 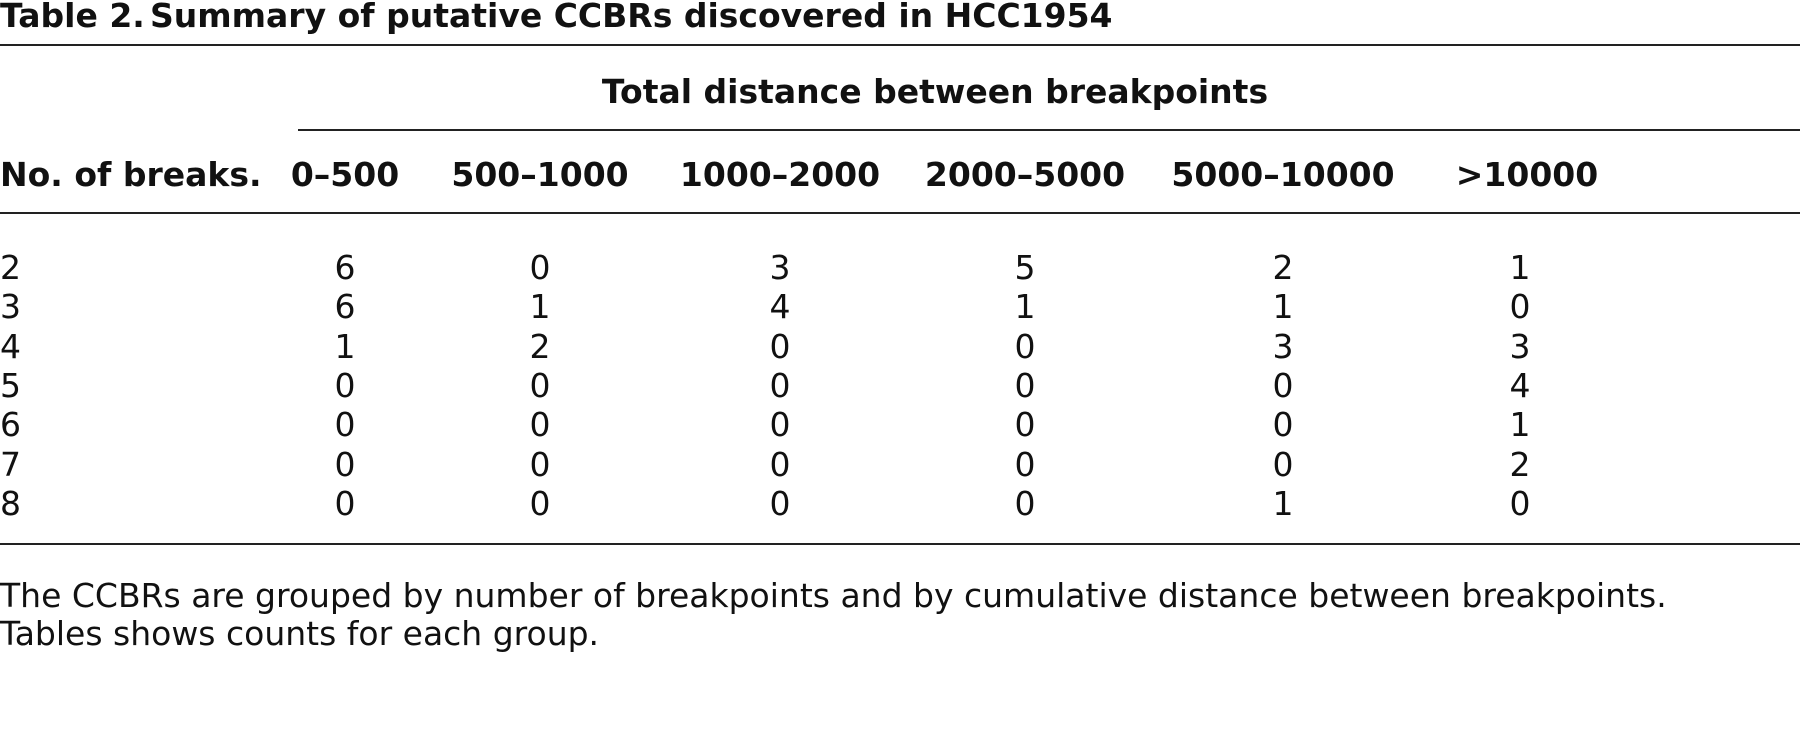 I want to click on column-header: 0–500, so click(x=345, y=174).